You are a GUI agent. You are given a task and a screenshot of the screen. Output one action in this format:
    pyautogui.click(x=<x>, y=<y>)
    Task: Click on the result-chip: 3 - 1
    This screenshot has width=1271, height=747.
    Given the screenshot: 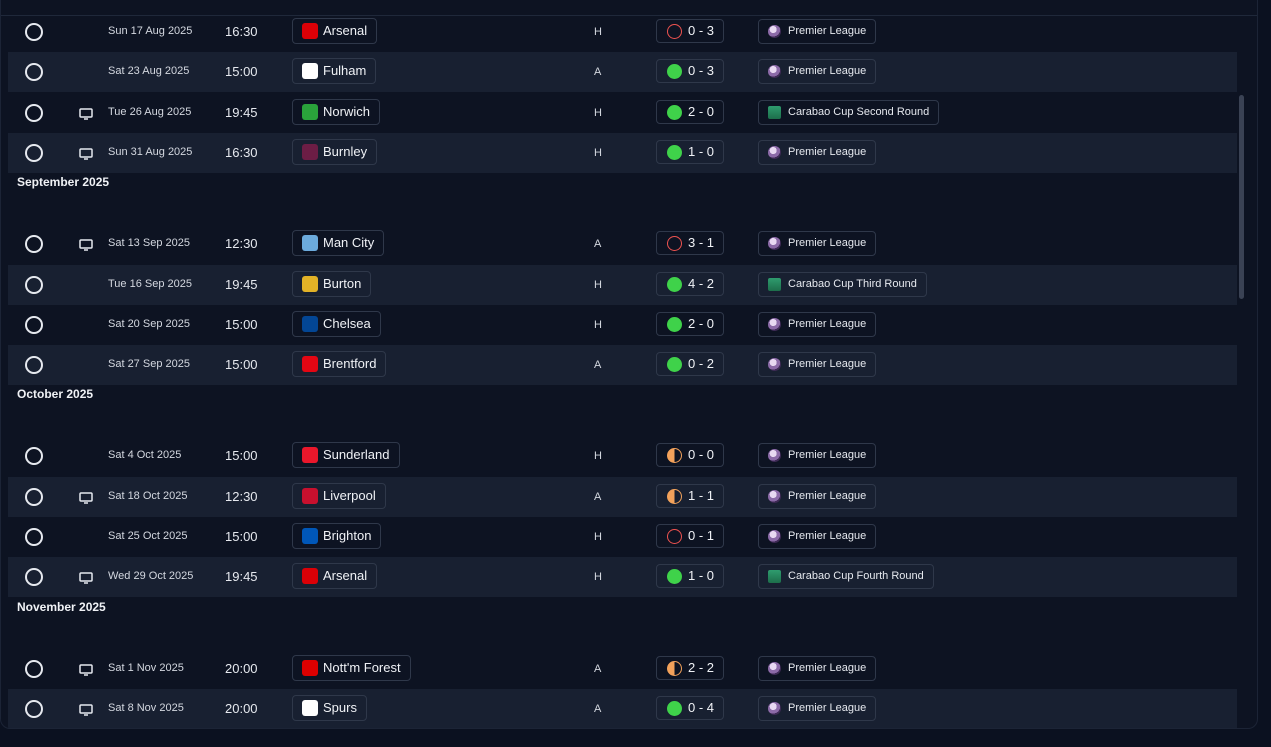 What is the action you would take?
    pyautogui.click(x=690, y=243)
    